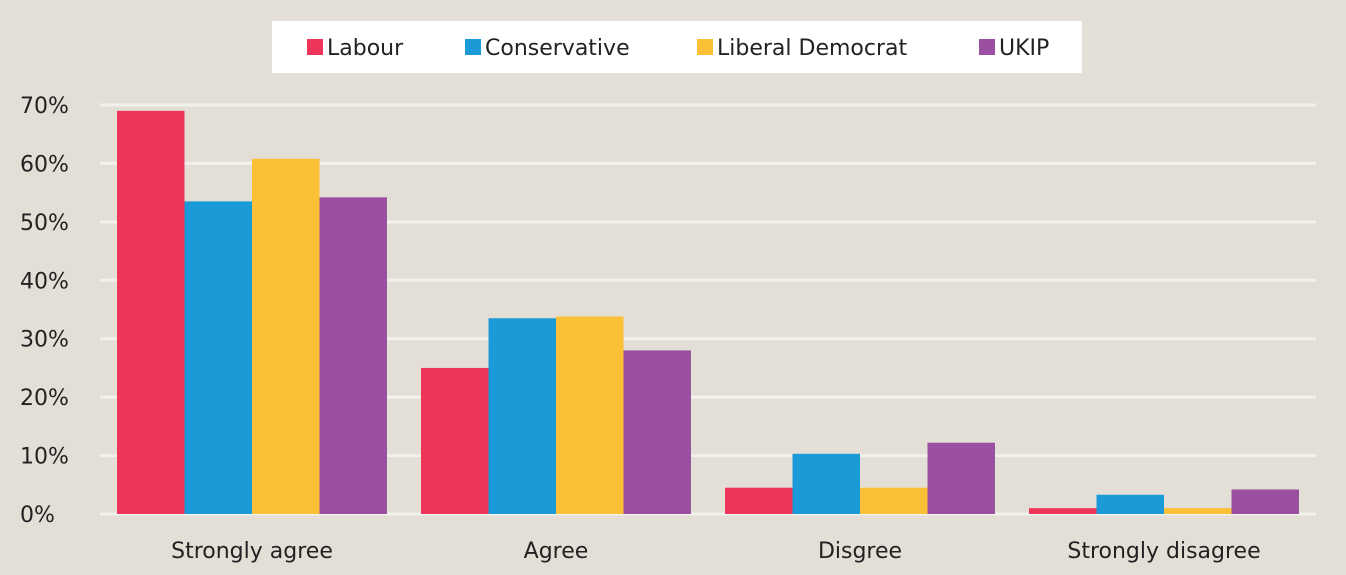  I want to click on legend-label: Labour, so click(365, 48).